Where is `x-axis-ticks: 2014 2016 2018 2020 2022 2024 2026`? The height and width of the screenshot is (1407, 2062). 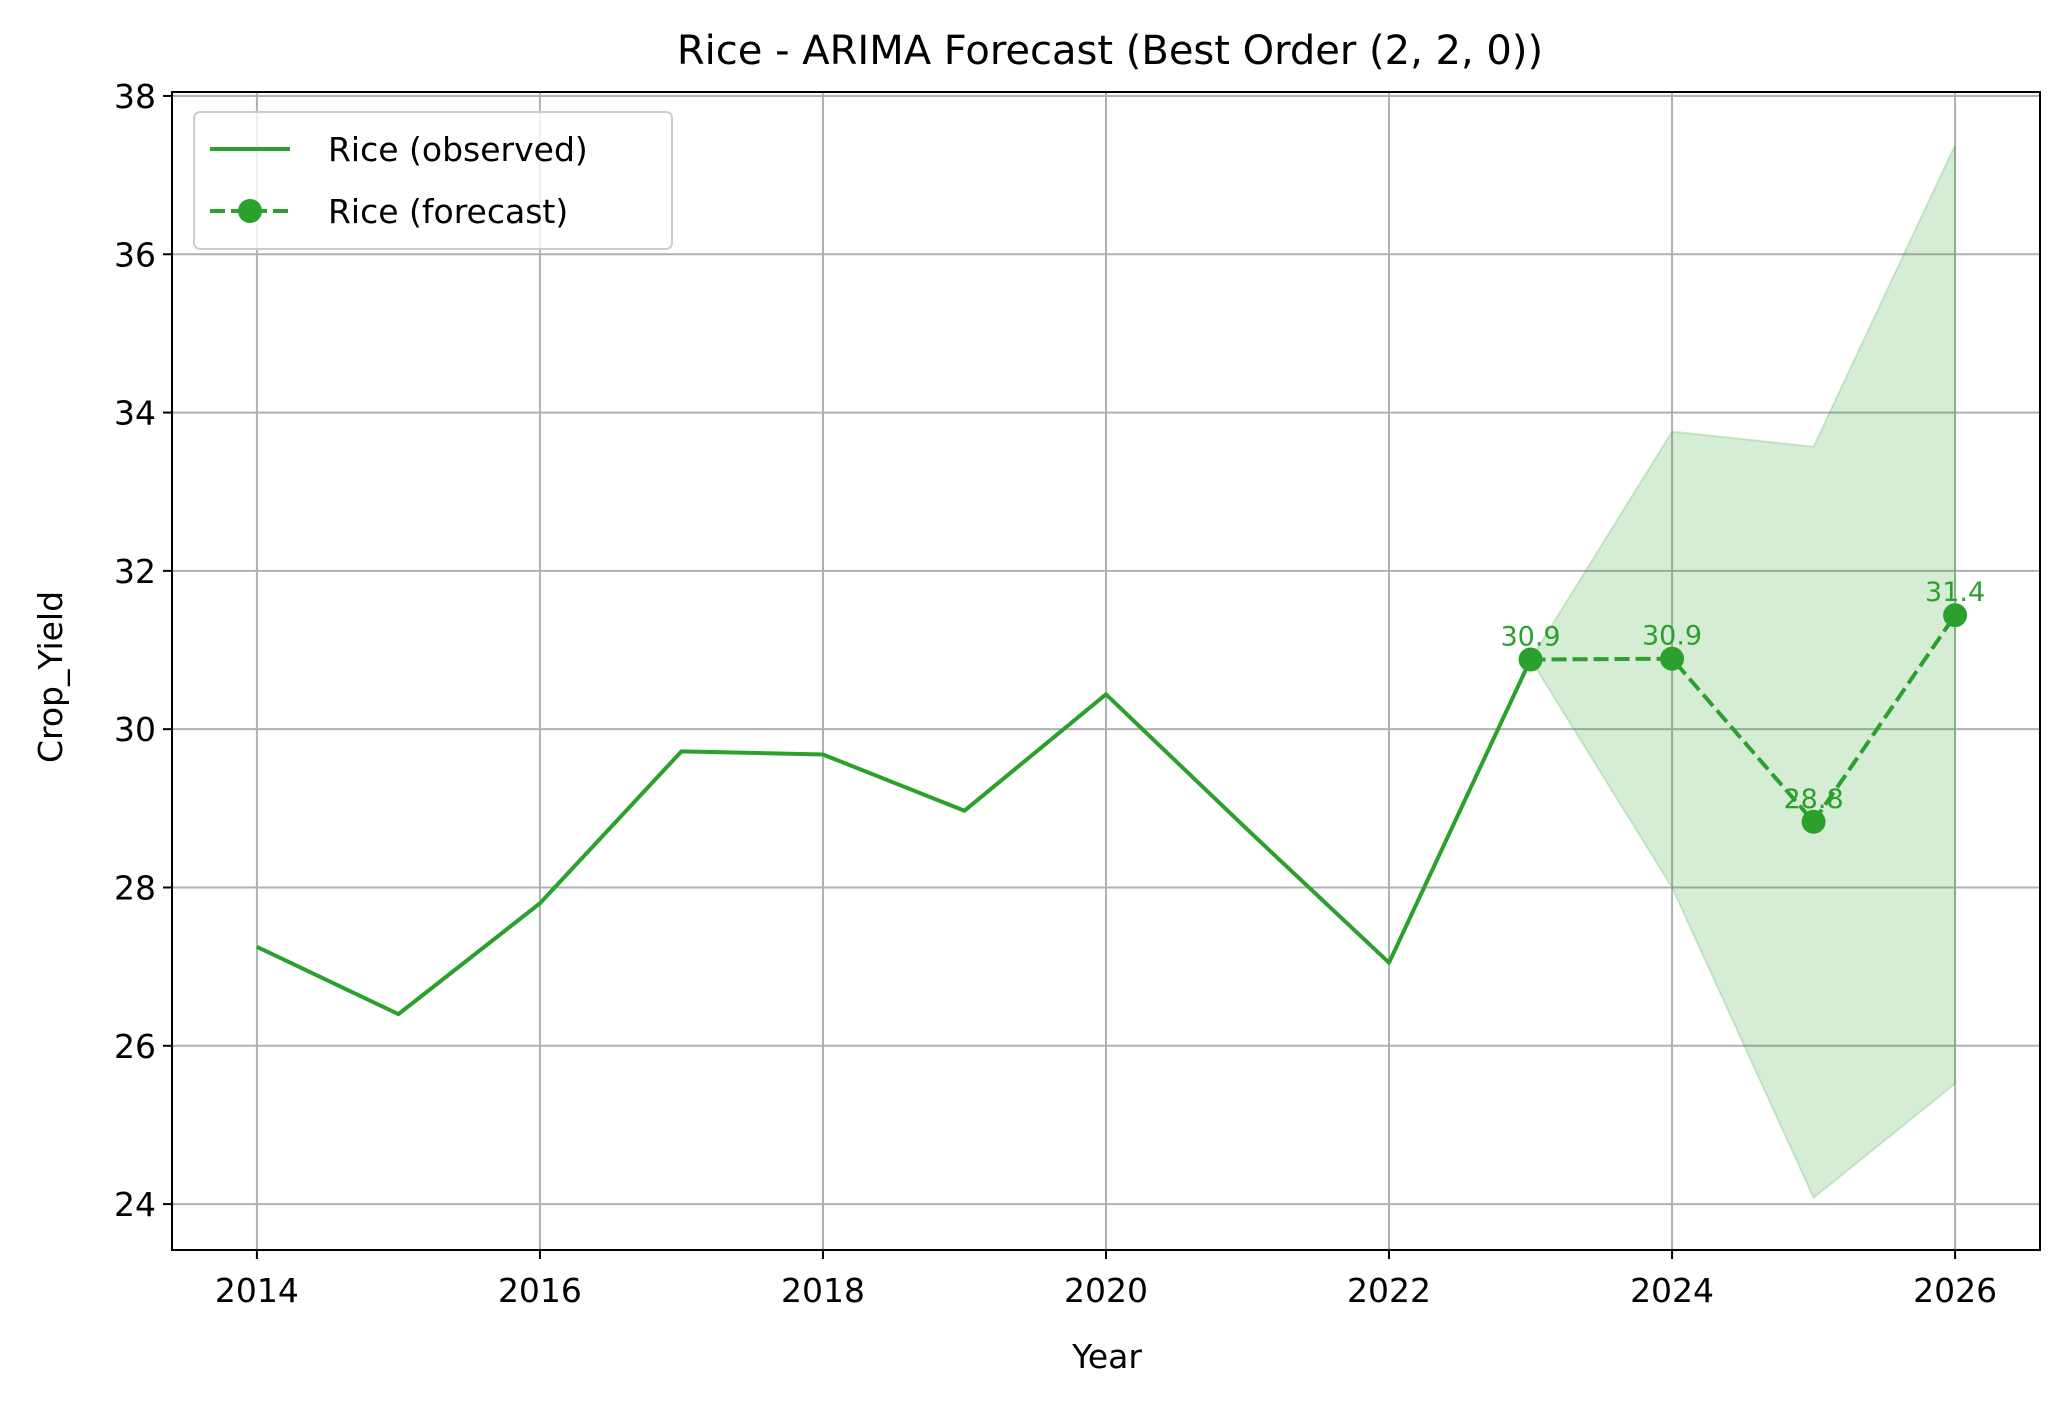 x-axis-ticks: 2014 2016 2018 2020 2022 2024 2026 is located at coordinates (1106, 1280).